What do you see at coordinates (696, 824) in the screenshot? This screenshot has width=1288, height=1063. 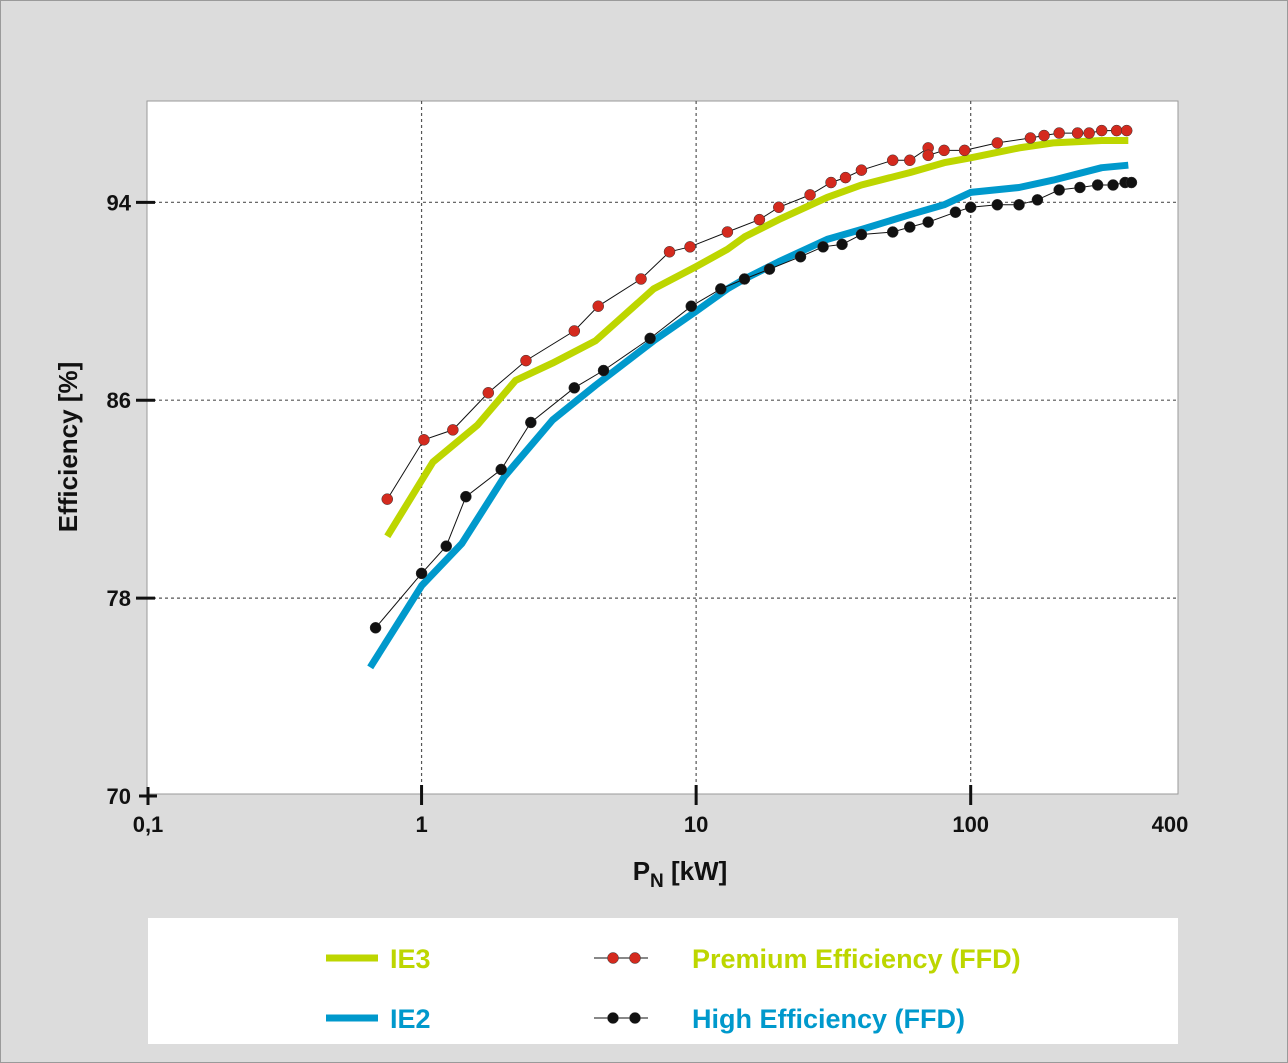 I see `x-tick-label: 10` at bounding box center [696, 824].